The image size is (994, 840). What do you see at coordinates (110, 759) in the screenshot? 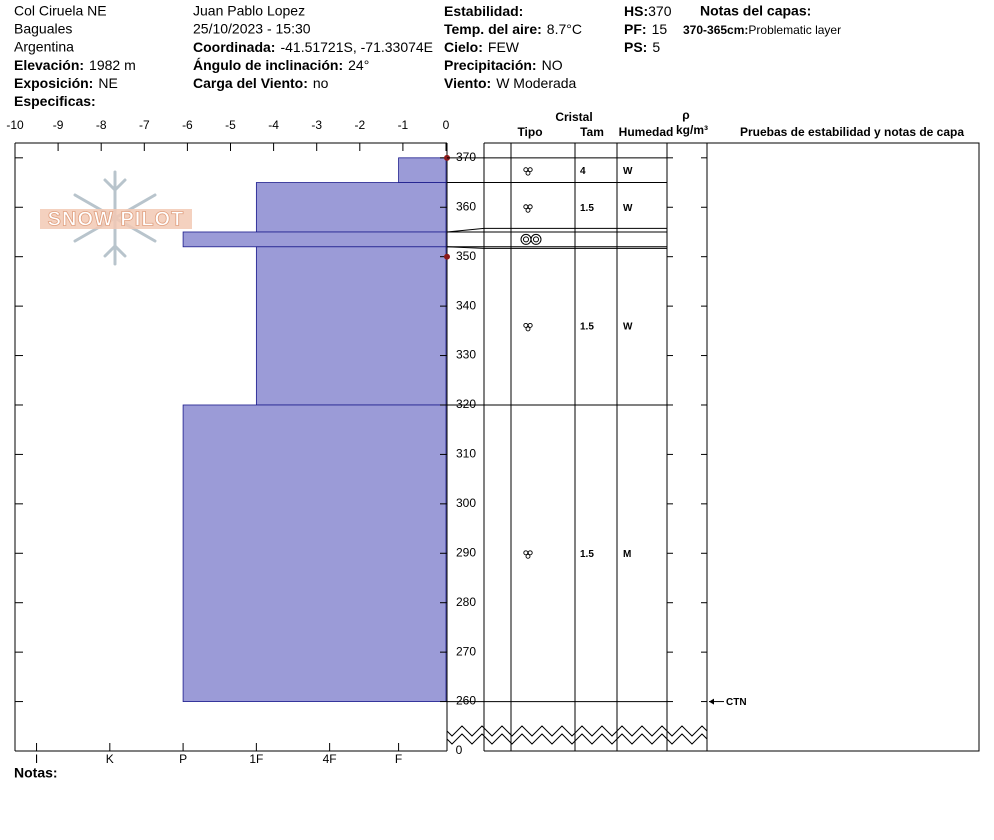
I see `hardness-label: K` at bounding box center [110, 759].